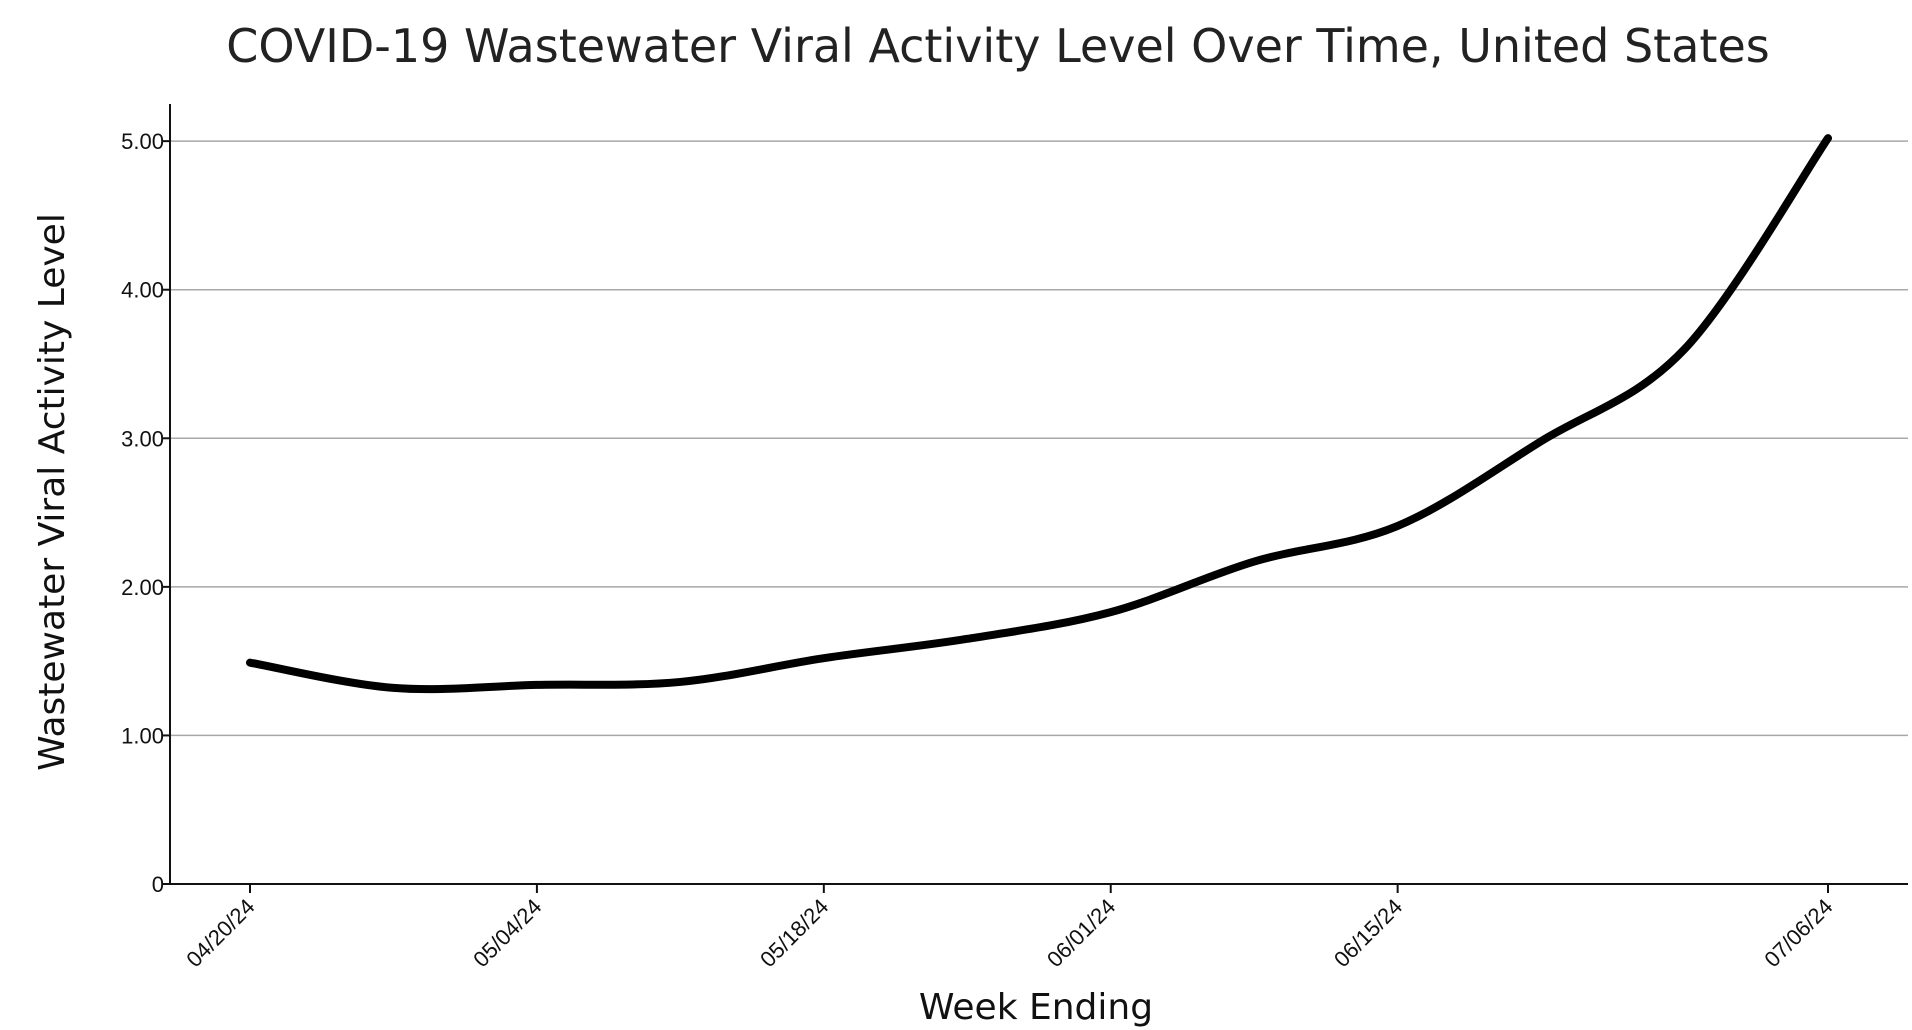 Image resolution: width=1912 pixels, height=1030 pixels. Describe the element at coordinates (158, 884) in the screenshot. I see `y-tick-label: 0` at that location.